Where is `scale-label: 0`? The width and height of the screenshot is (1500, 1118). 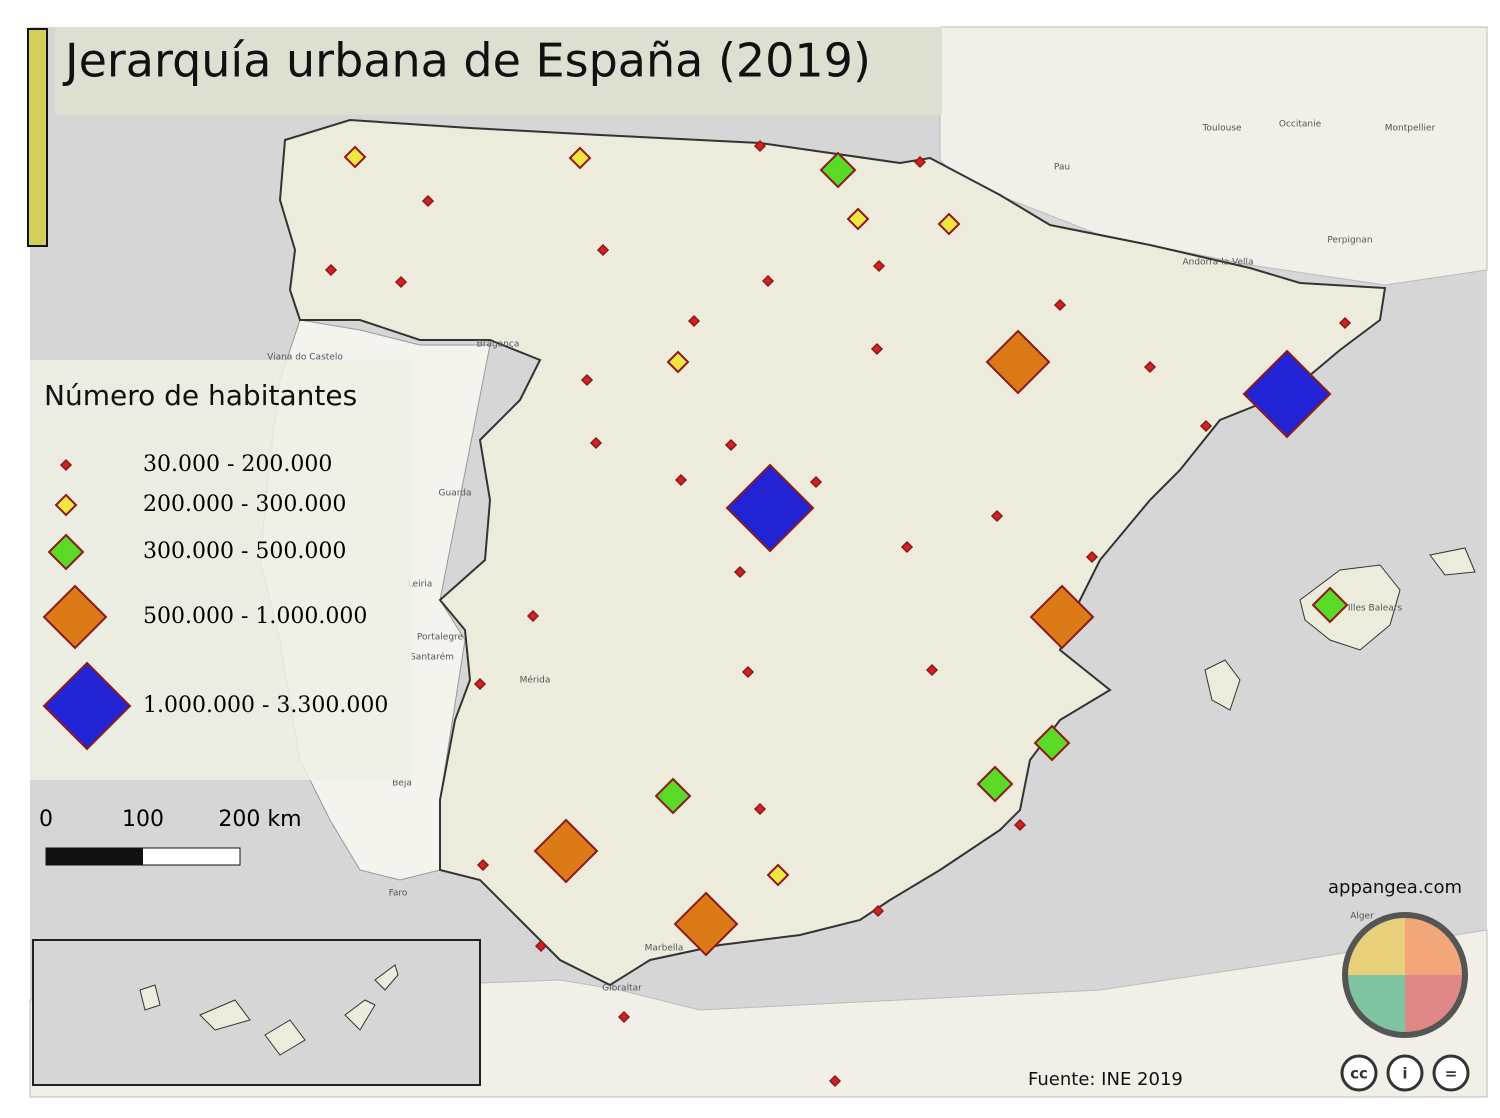
scale-label: 0 is located at coordinates (46, 819).